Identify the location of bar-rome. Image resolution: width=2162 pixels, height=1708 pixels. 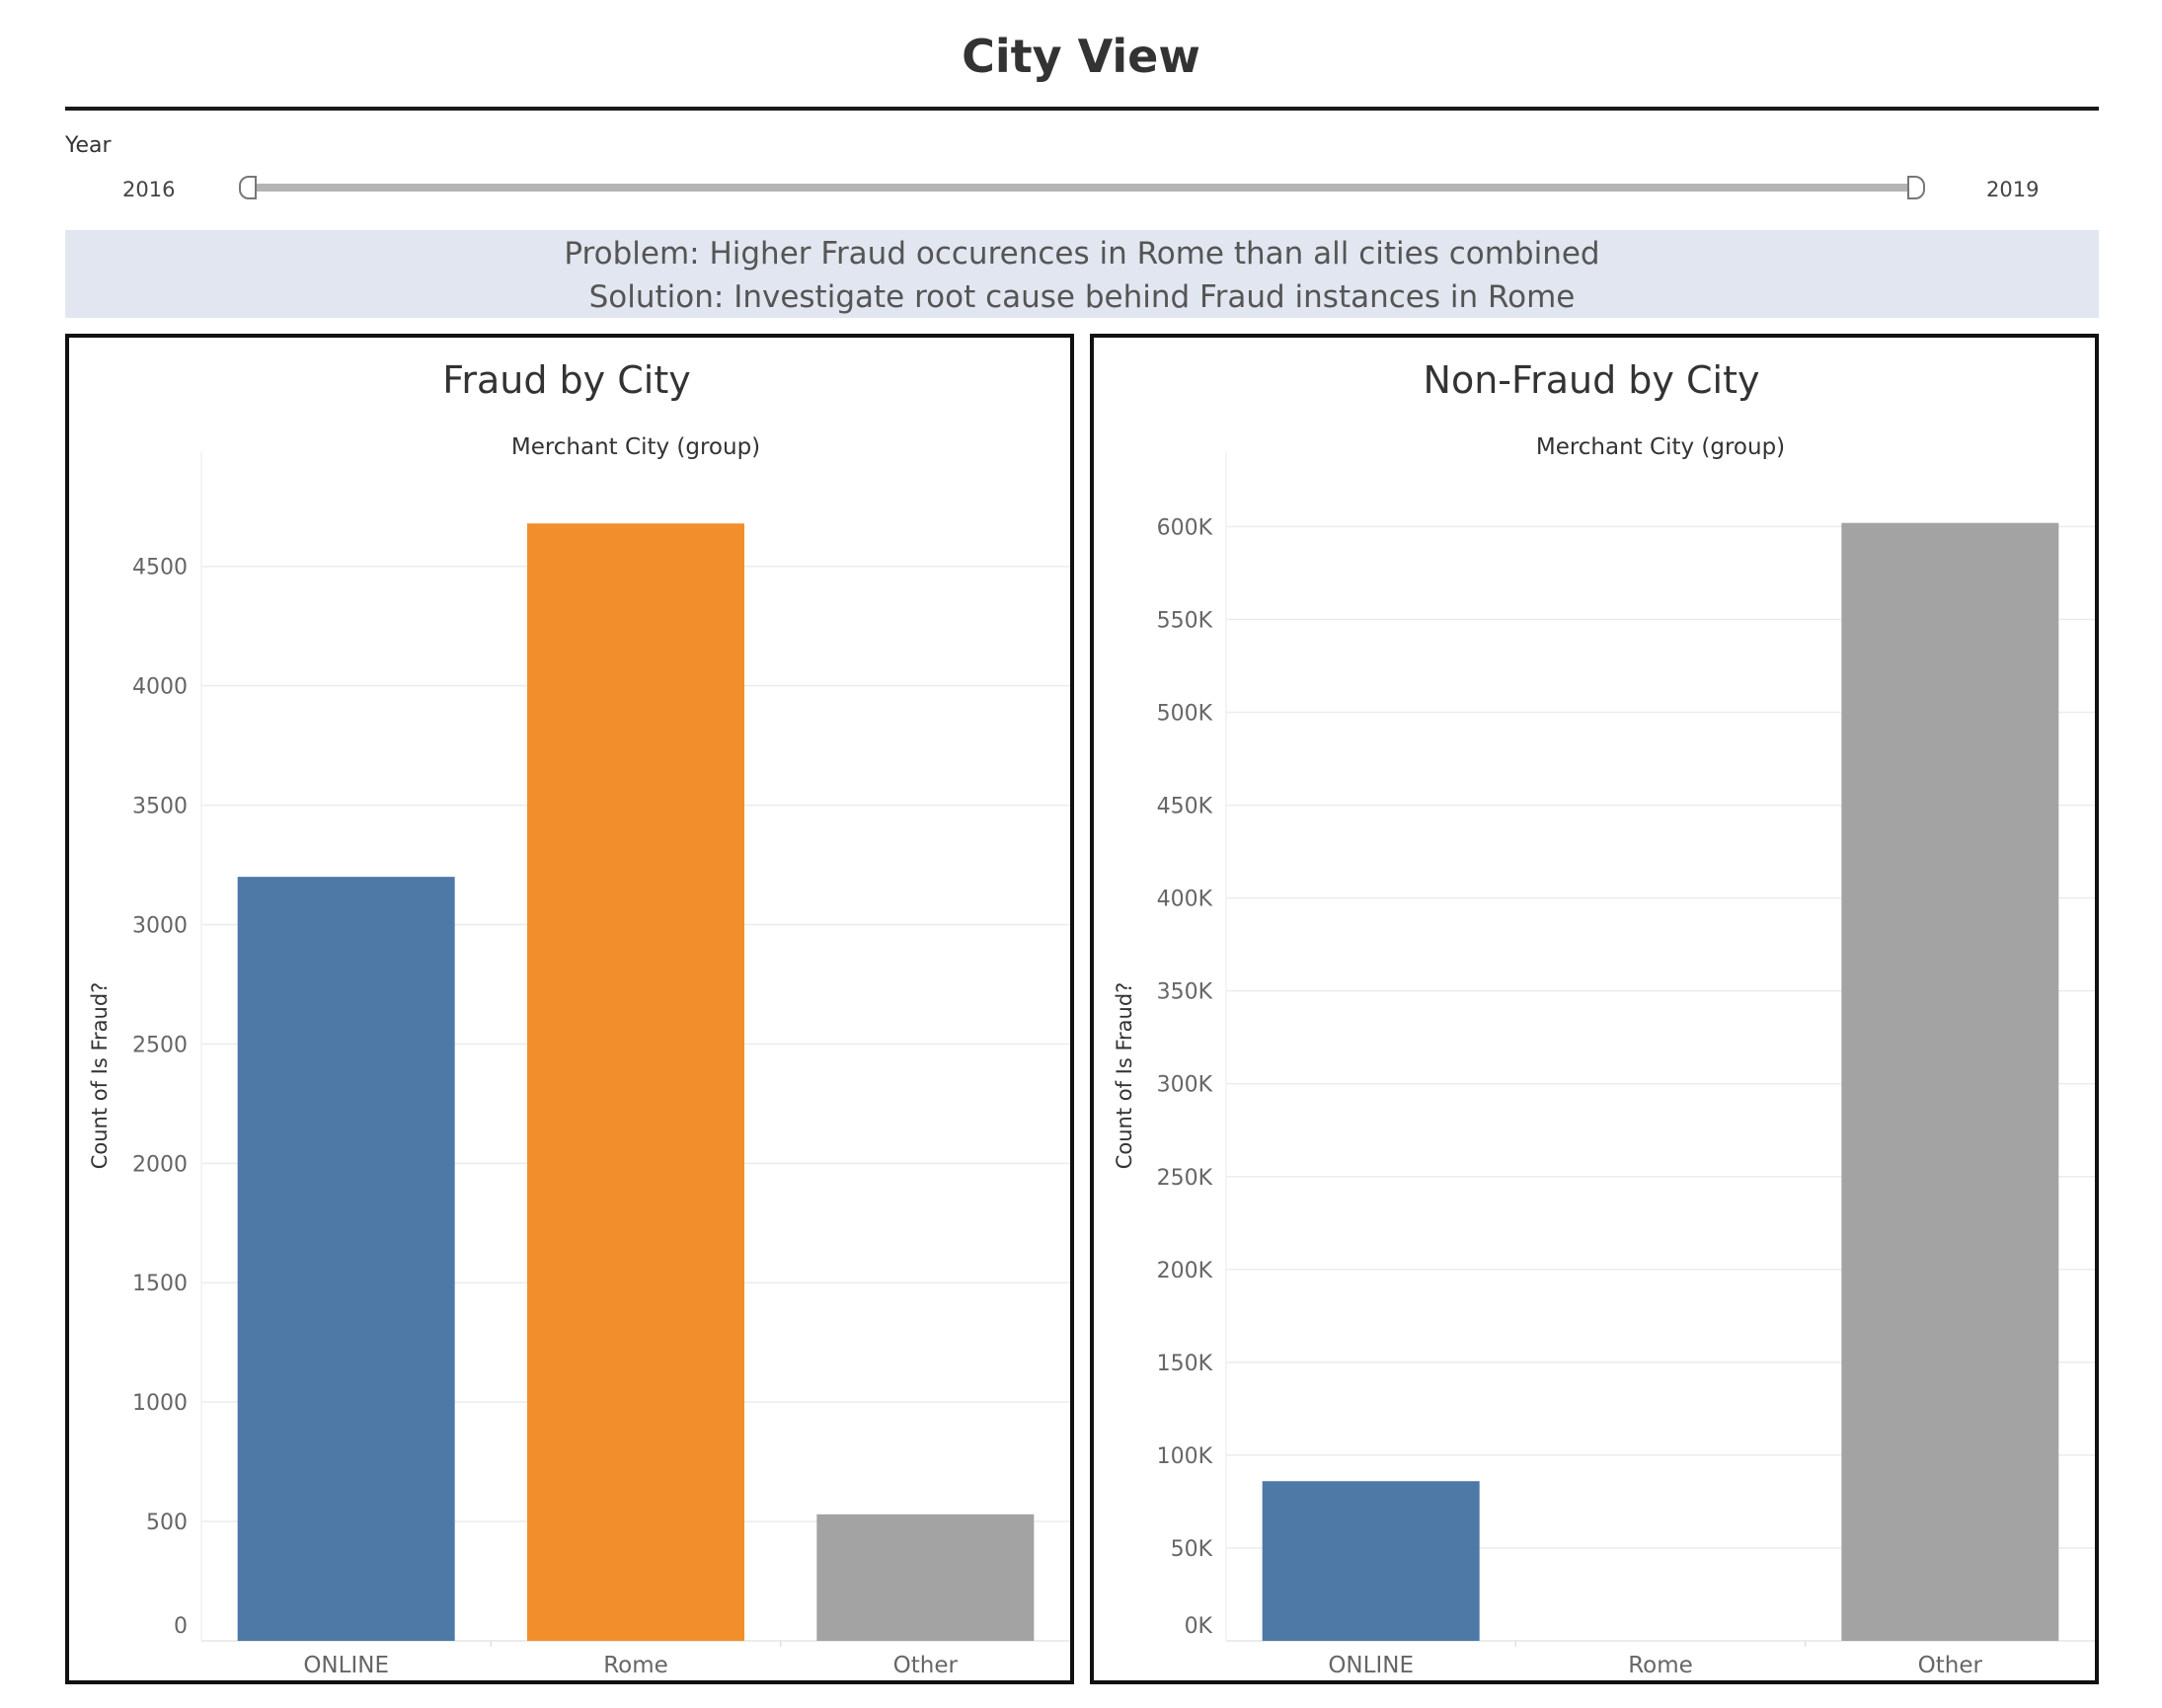
(636, 1082).